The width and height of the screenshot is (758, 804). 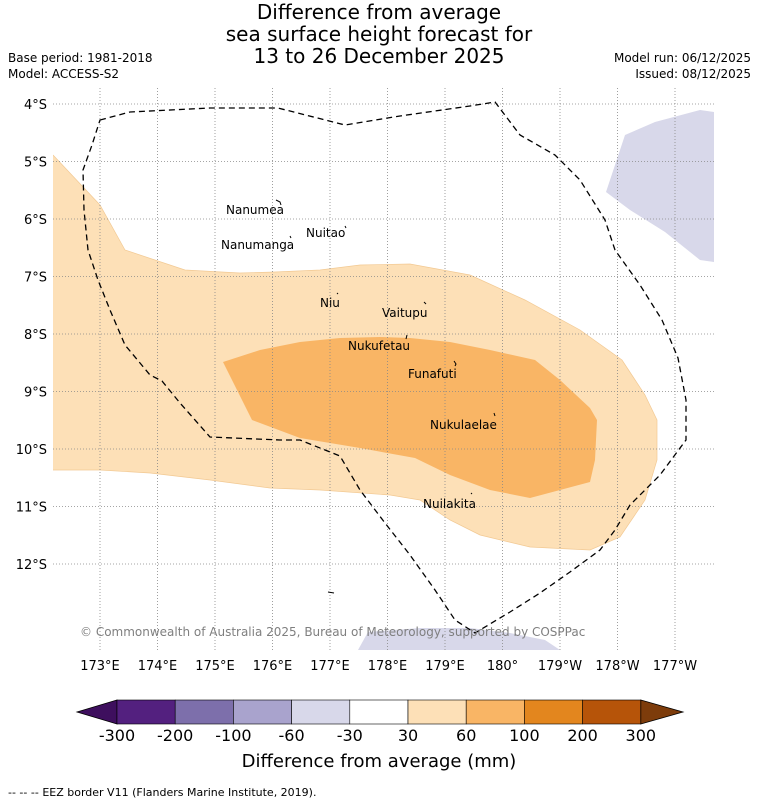 What do you see at coordinates (682, 58) in the screenshot?
I see `model-run: Model run: 06/12/2025` at bounding box center [682, 58].